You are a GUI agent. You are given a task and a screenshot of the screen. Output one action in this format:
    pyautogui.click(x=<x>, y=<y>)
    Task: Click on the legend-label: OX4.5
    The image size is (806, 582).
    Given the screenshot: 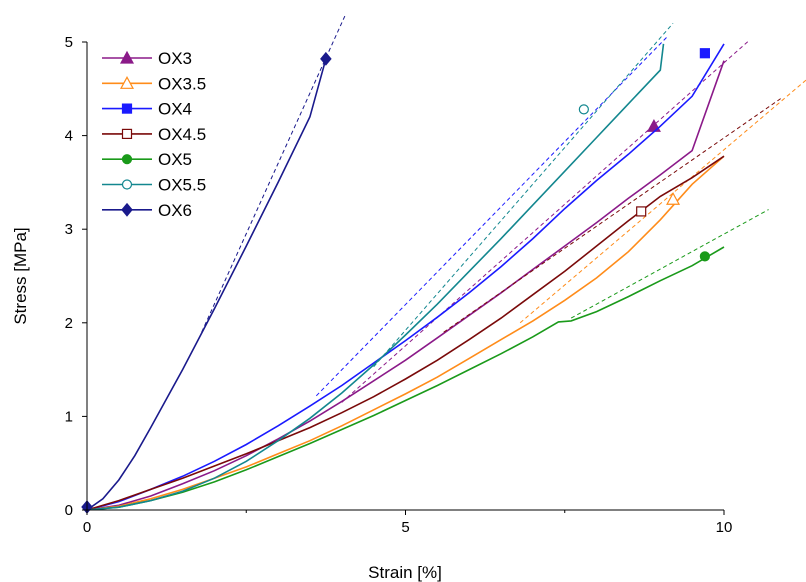 What is the action you would take?
    pyautogui.click(x=182, y=134)
    